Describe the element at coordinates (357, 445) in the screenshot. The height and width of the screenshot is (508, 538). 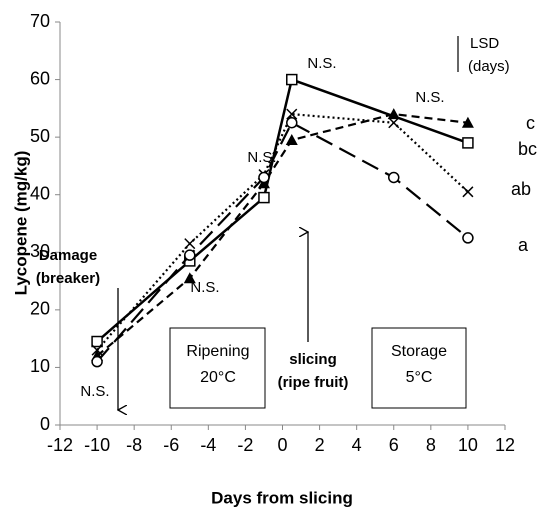
I see `x-tick-label: 4` at that location.